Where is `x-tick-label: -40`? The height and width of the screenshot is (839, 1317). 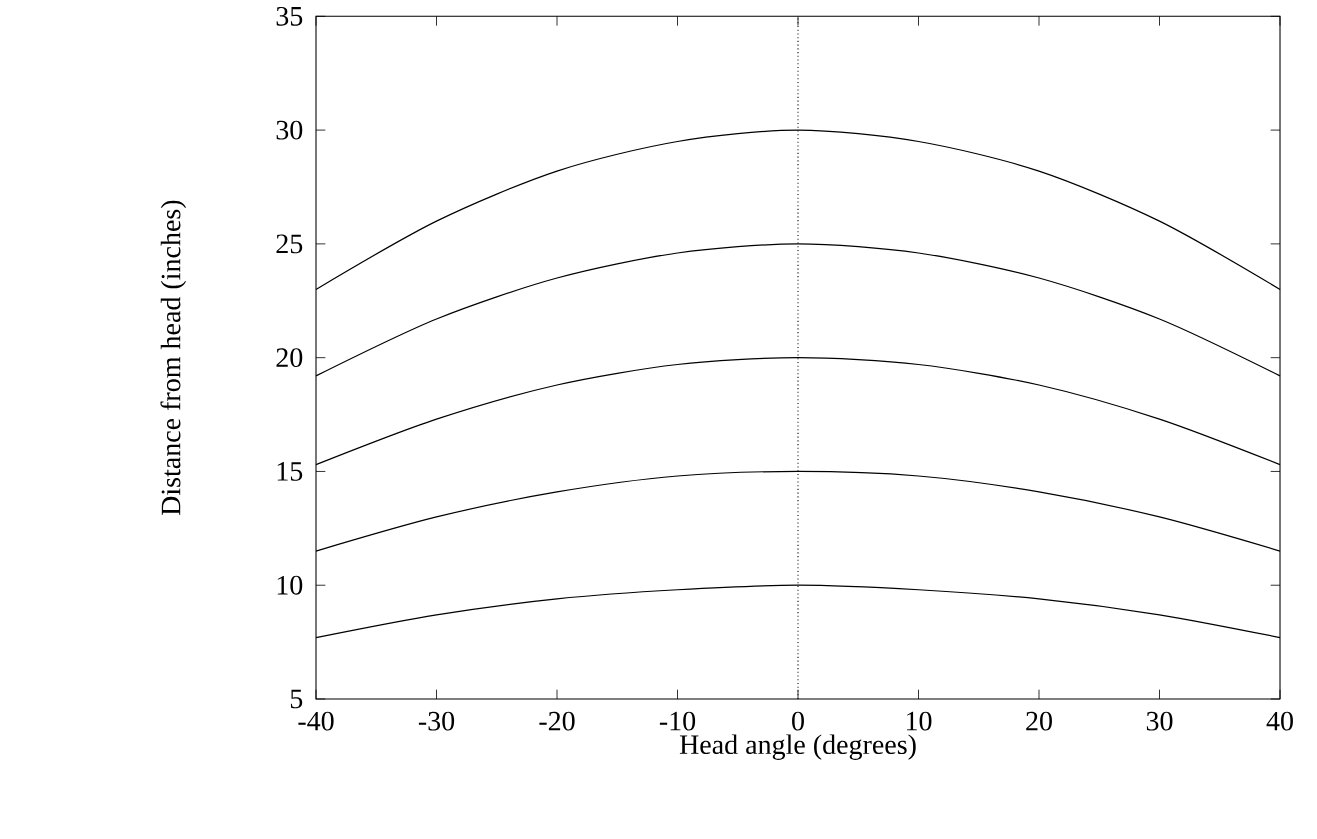 x-tick-label: -40 is located at coordinates (316, 721).